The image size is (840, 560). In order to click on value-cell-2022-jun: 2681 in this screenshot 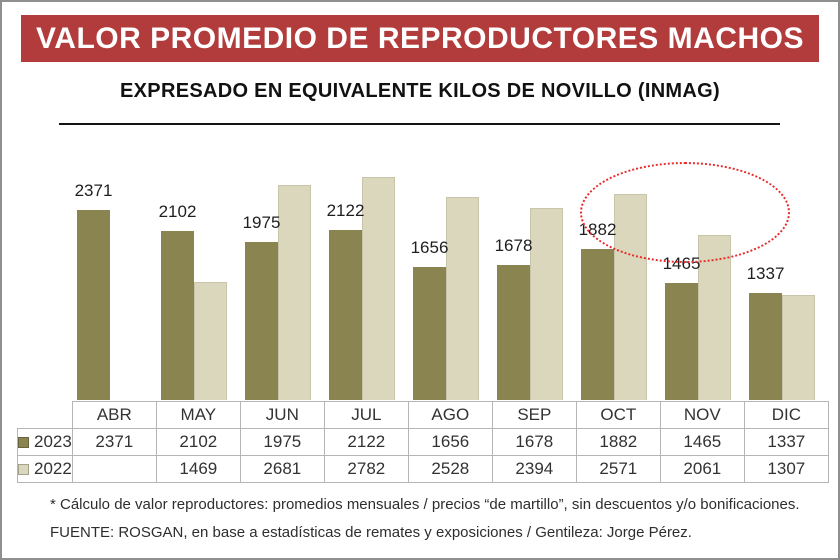, I will do `click(282, 469)`.